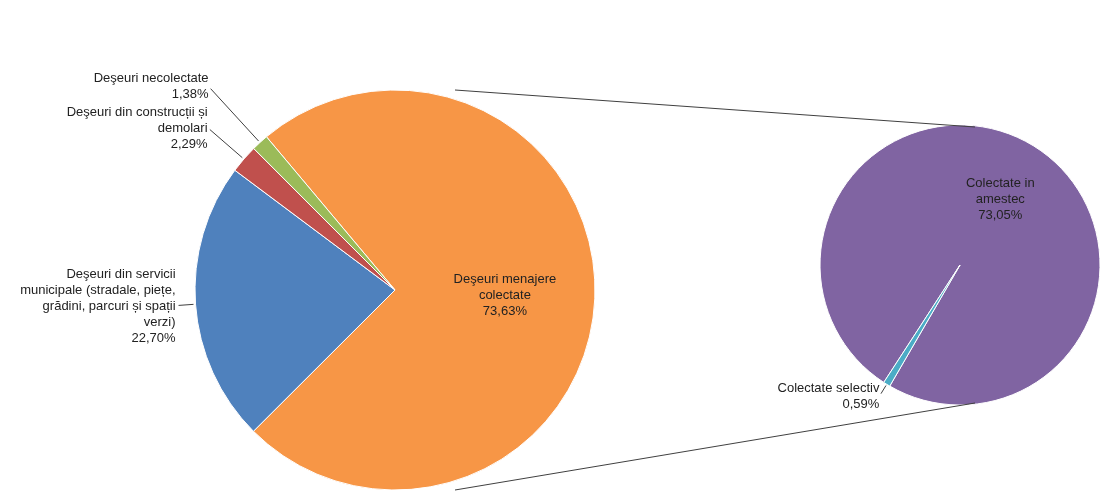 Image resolution: width=1102 pixels, height=491 pixels. What do you see at coordinates (861, 404) in the screenshot?
I see `data-label: 0,59%` at bounding box center [861, 404].